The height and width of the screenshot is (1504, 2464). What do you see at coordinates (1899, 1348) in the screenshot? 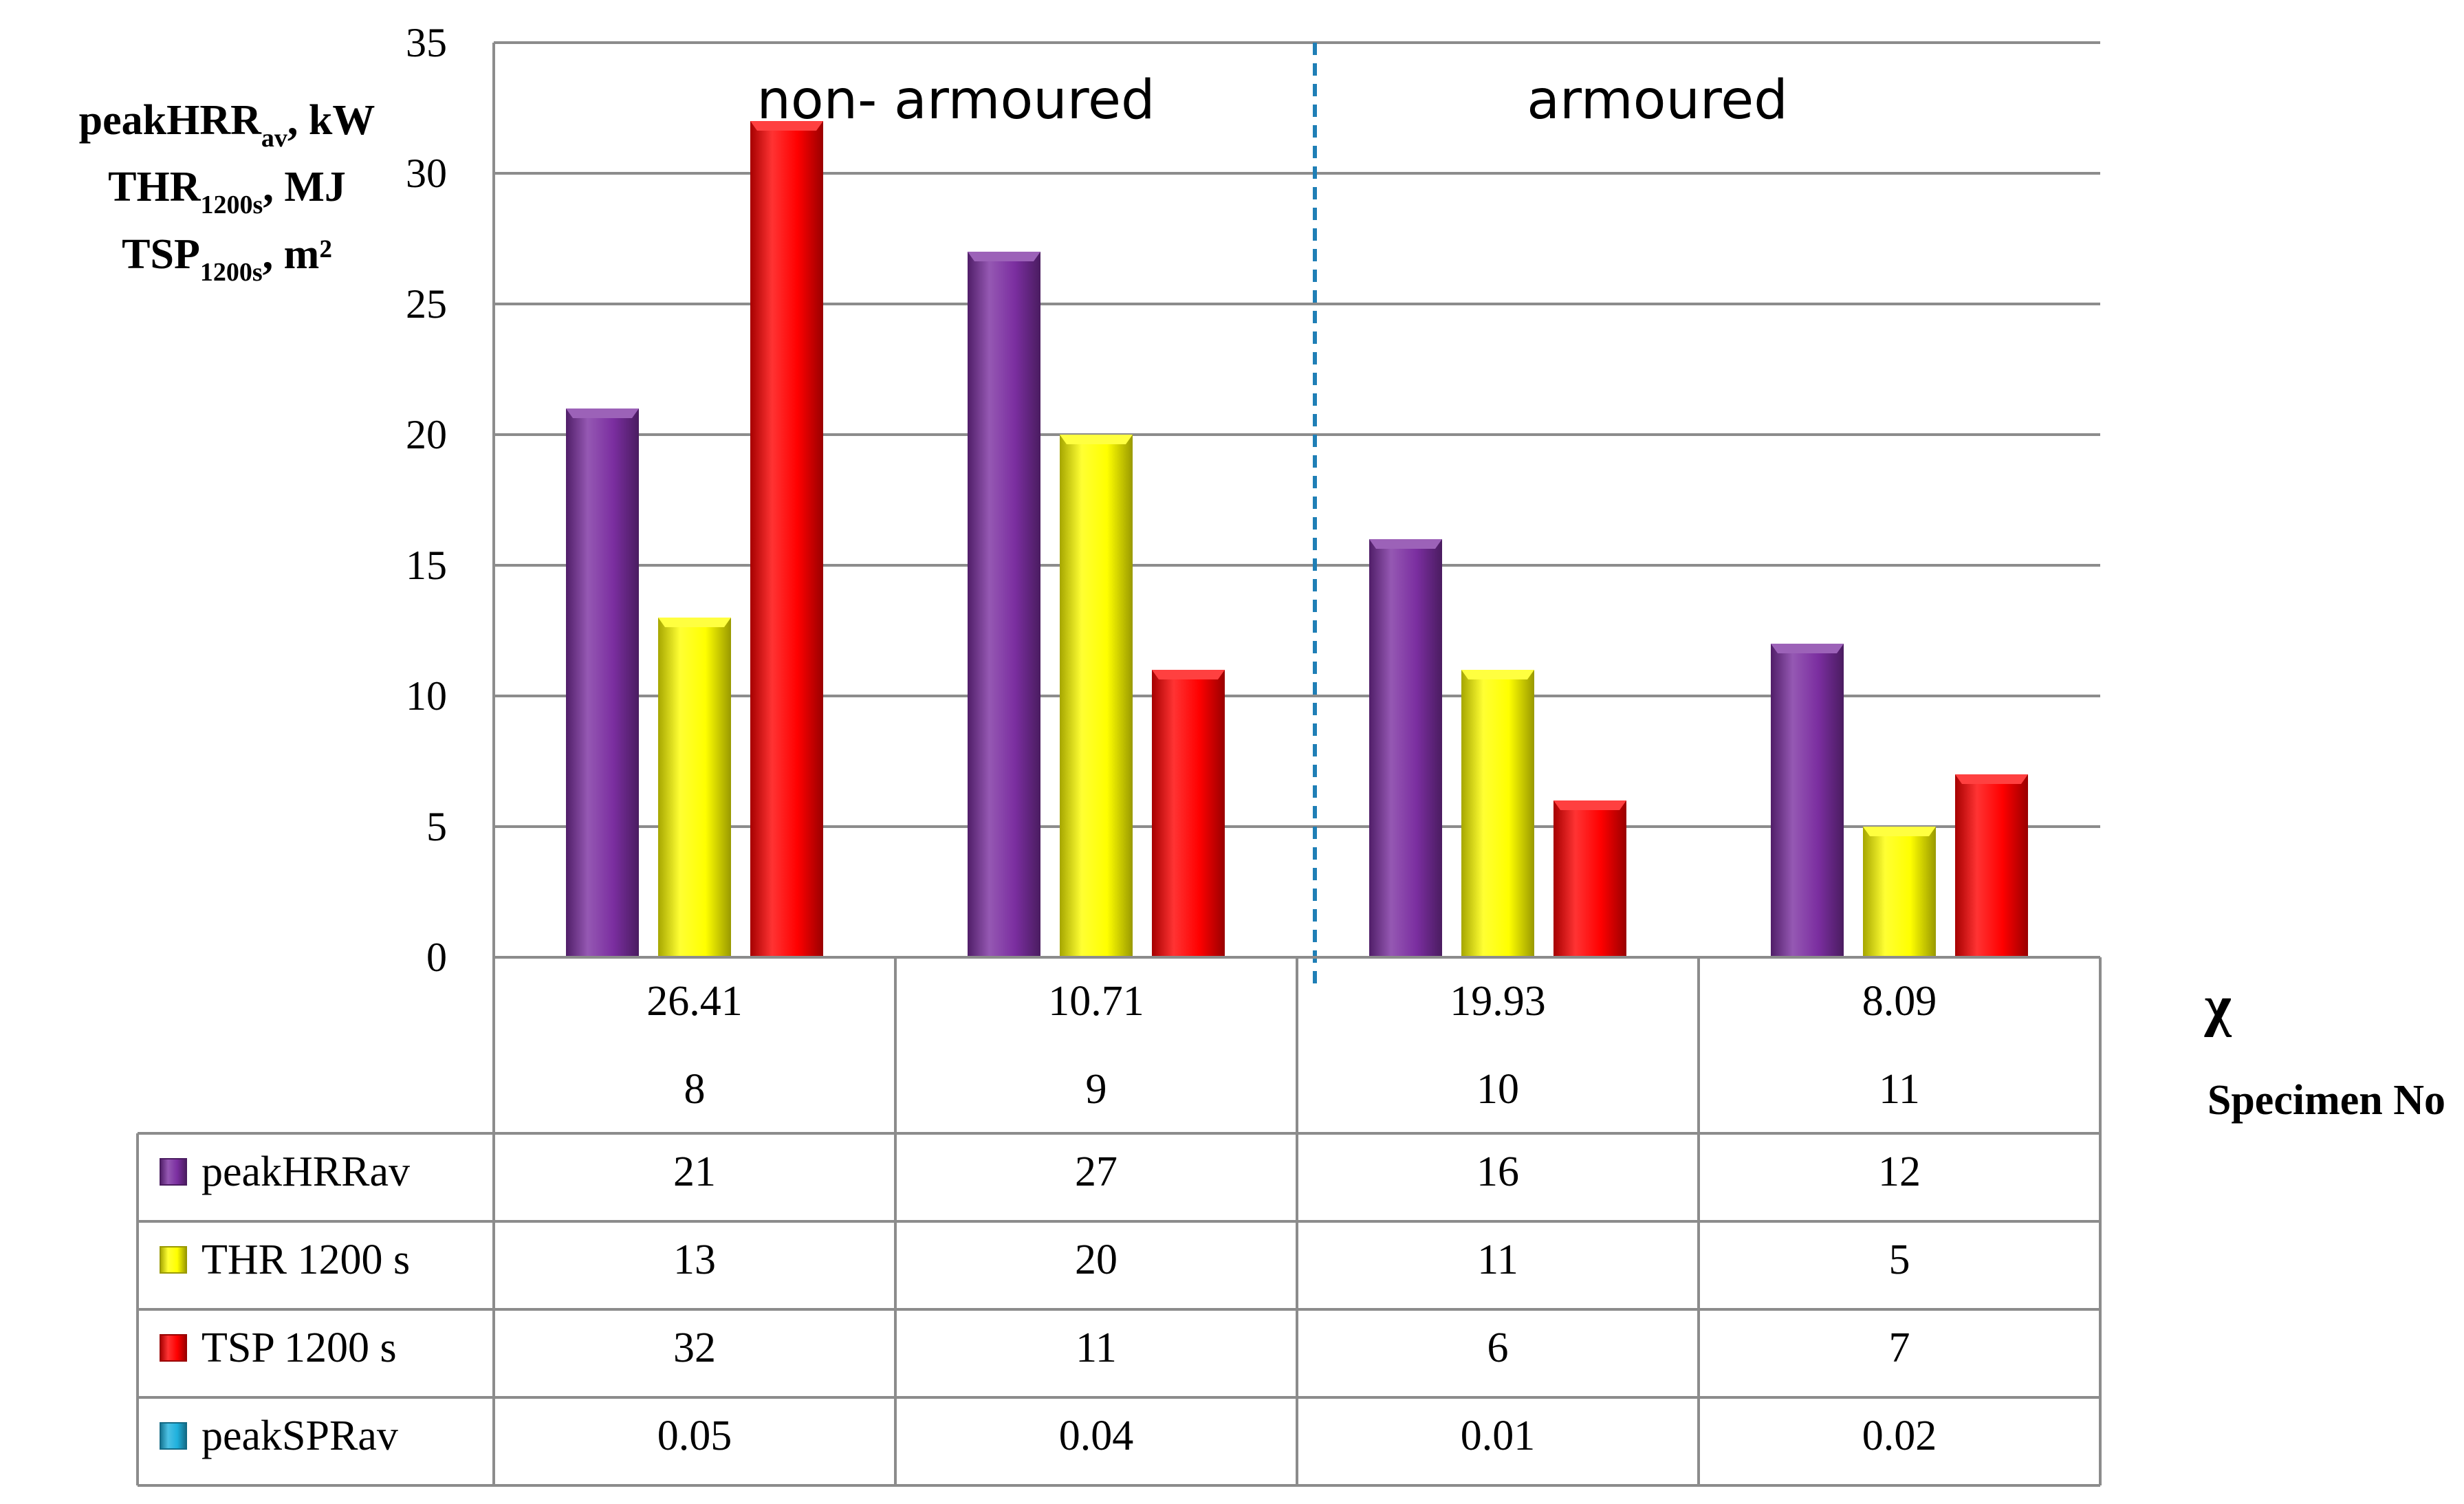
I see `data-label: 7` at bounding box center [1899, 1348].